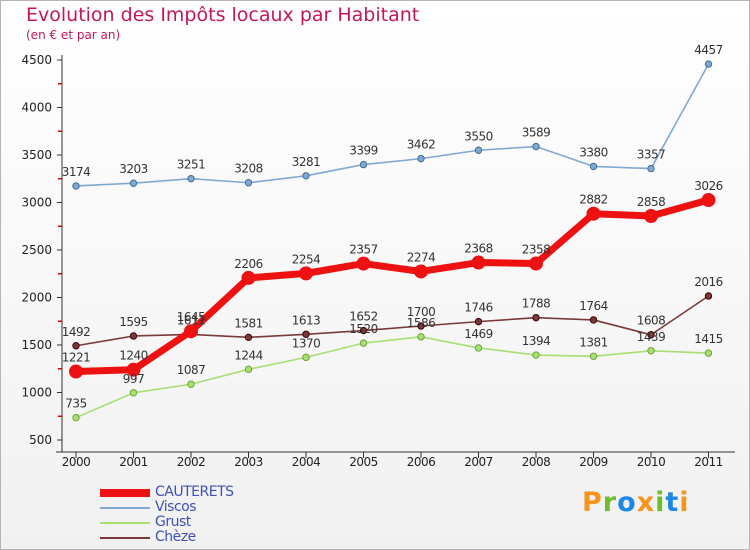  Describe the element at coordinates (421, 462) in the screenshot. I see `x-tick-label: 2006` at that location.